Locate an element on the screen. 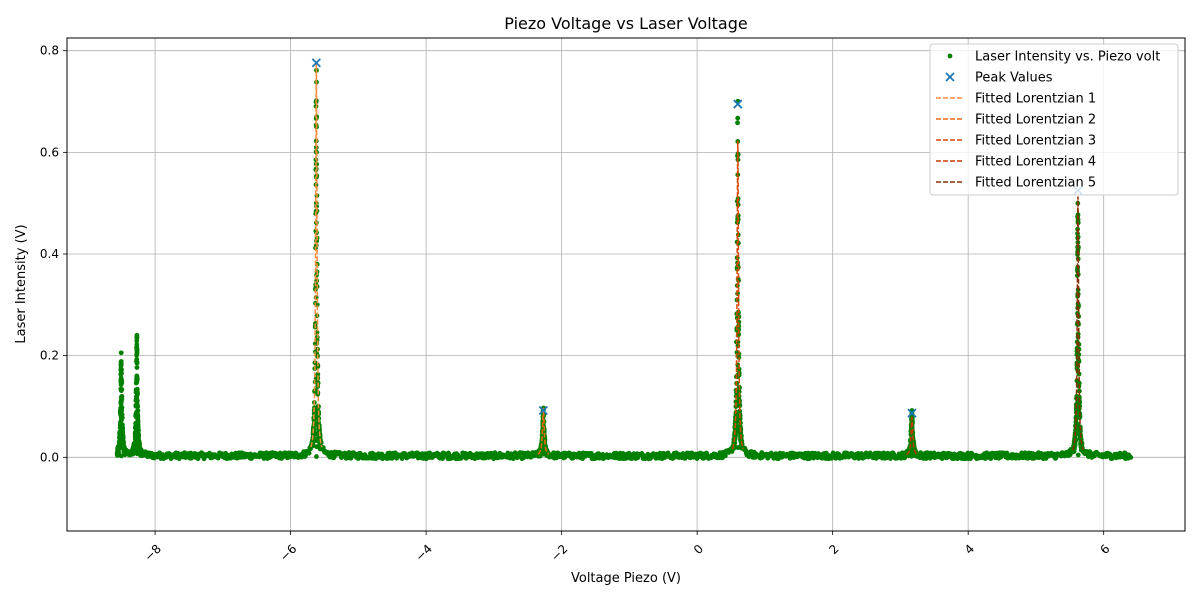  y-axis-label: Laser Intensity (V) is located at coordinates (21, 283).